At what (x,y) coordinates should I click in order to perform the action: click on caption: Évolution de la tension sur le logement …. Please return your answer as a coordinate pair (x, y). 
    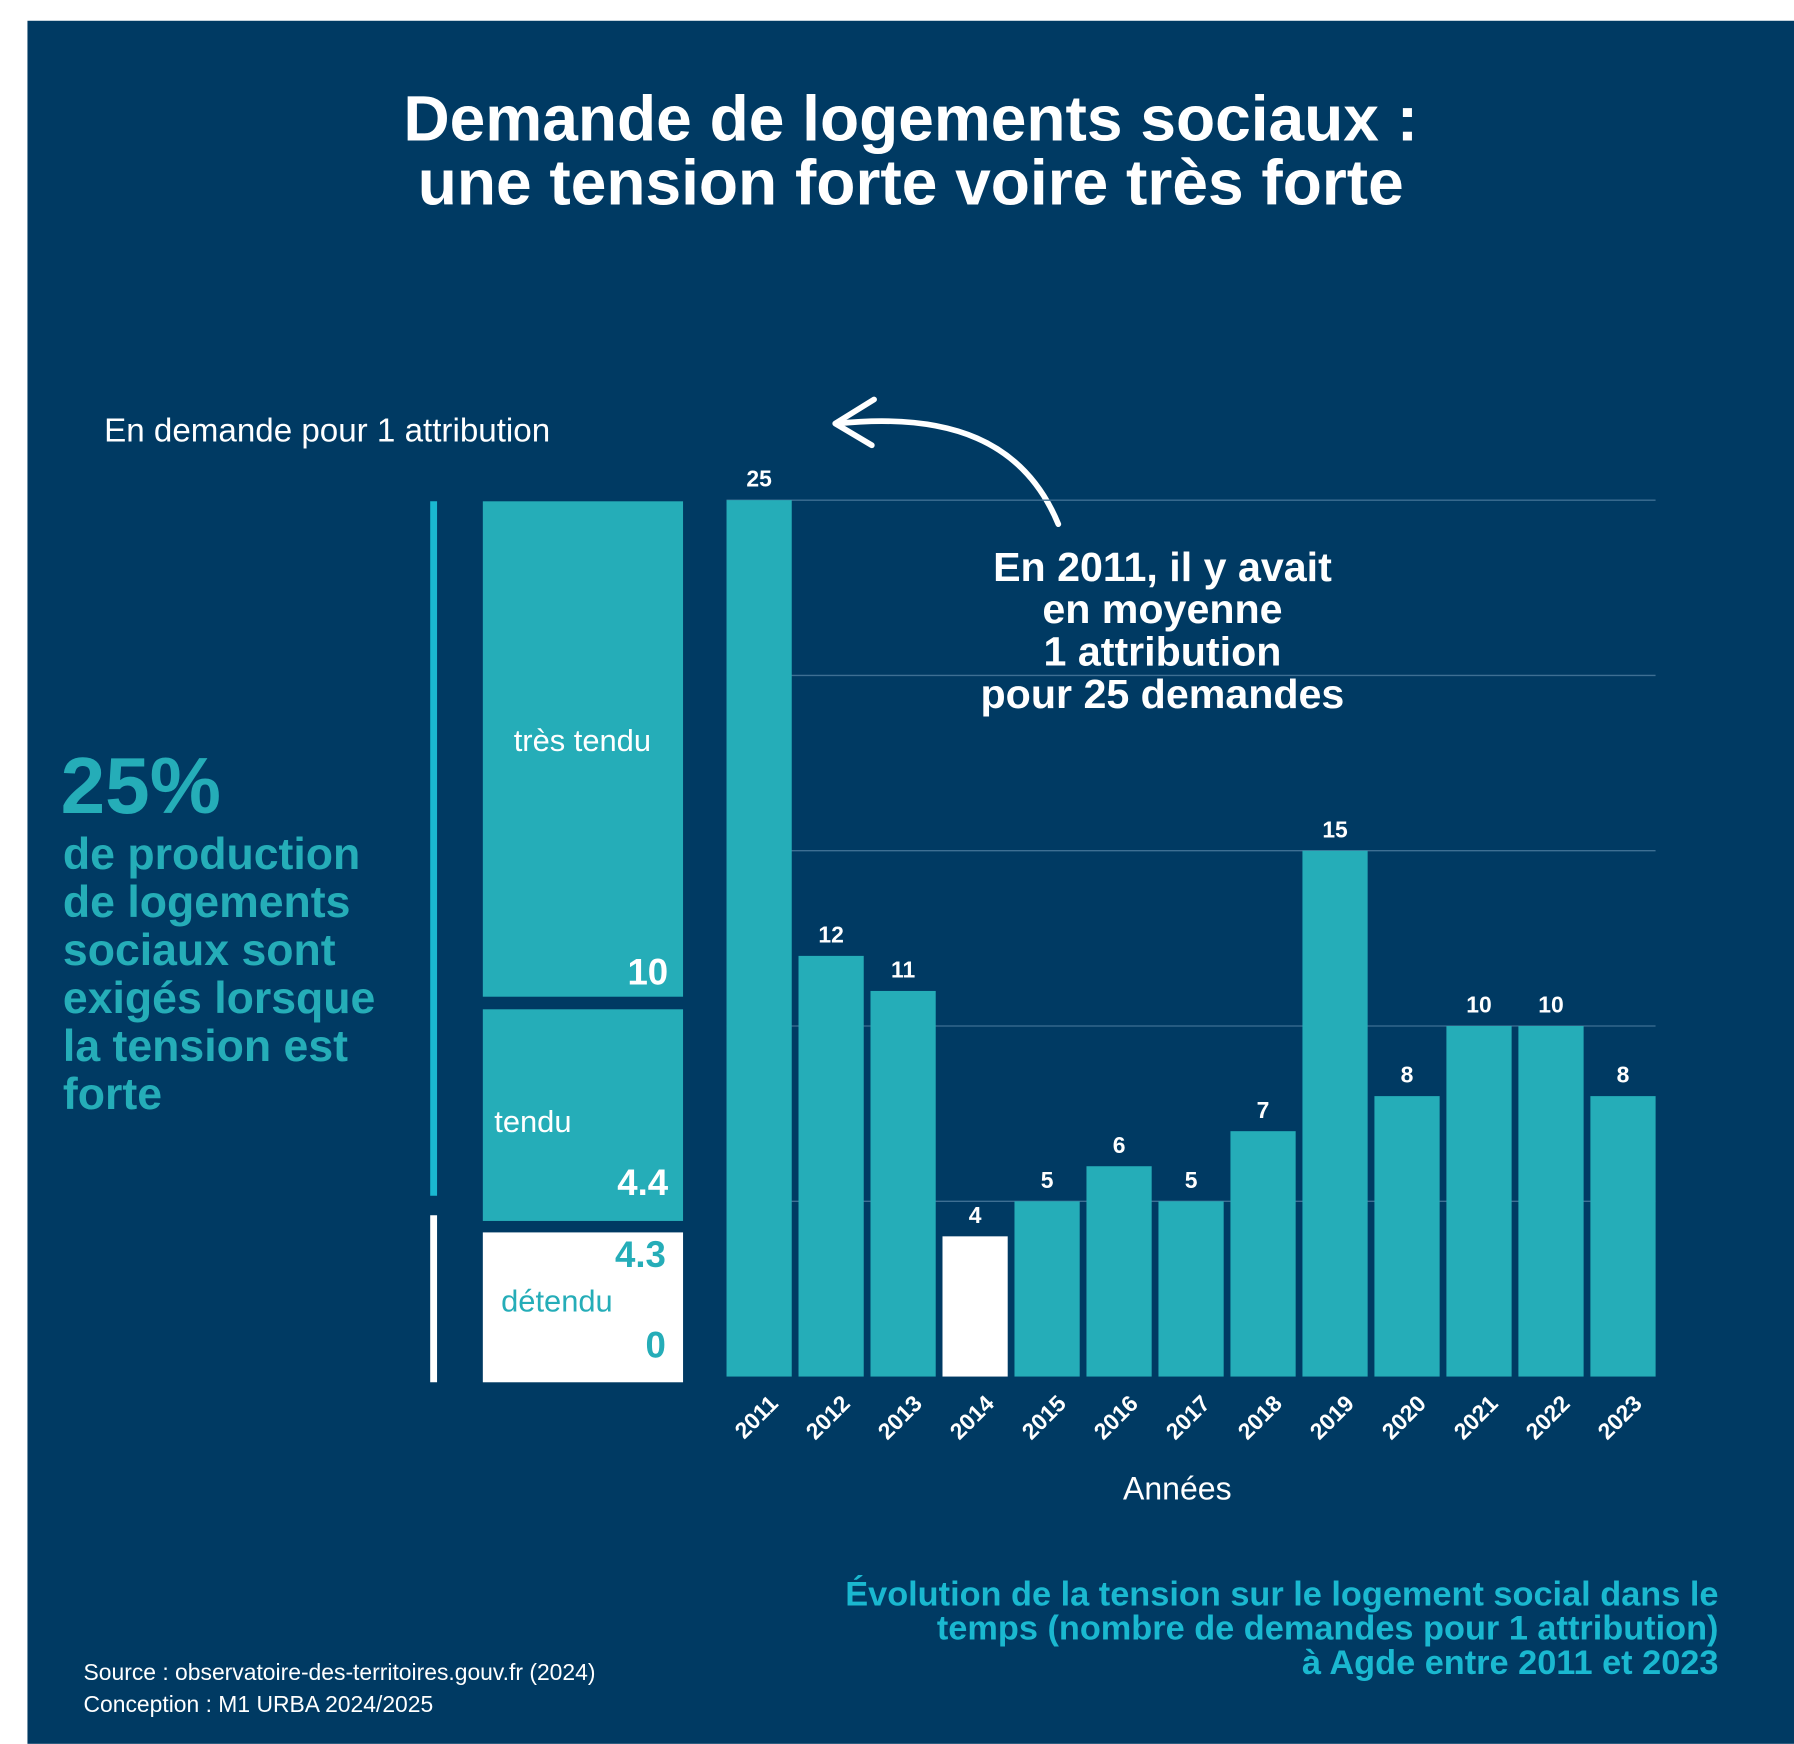
    Looking at the image, I should click on (1281, 1593).